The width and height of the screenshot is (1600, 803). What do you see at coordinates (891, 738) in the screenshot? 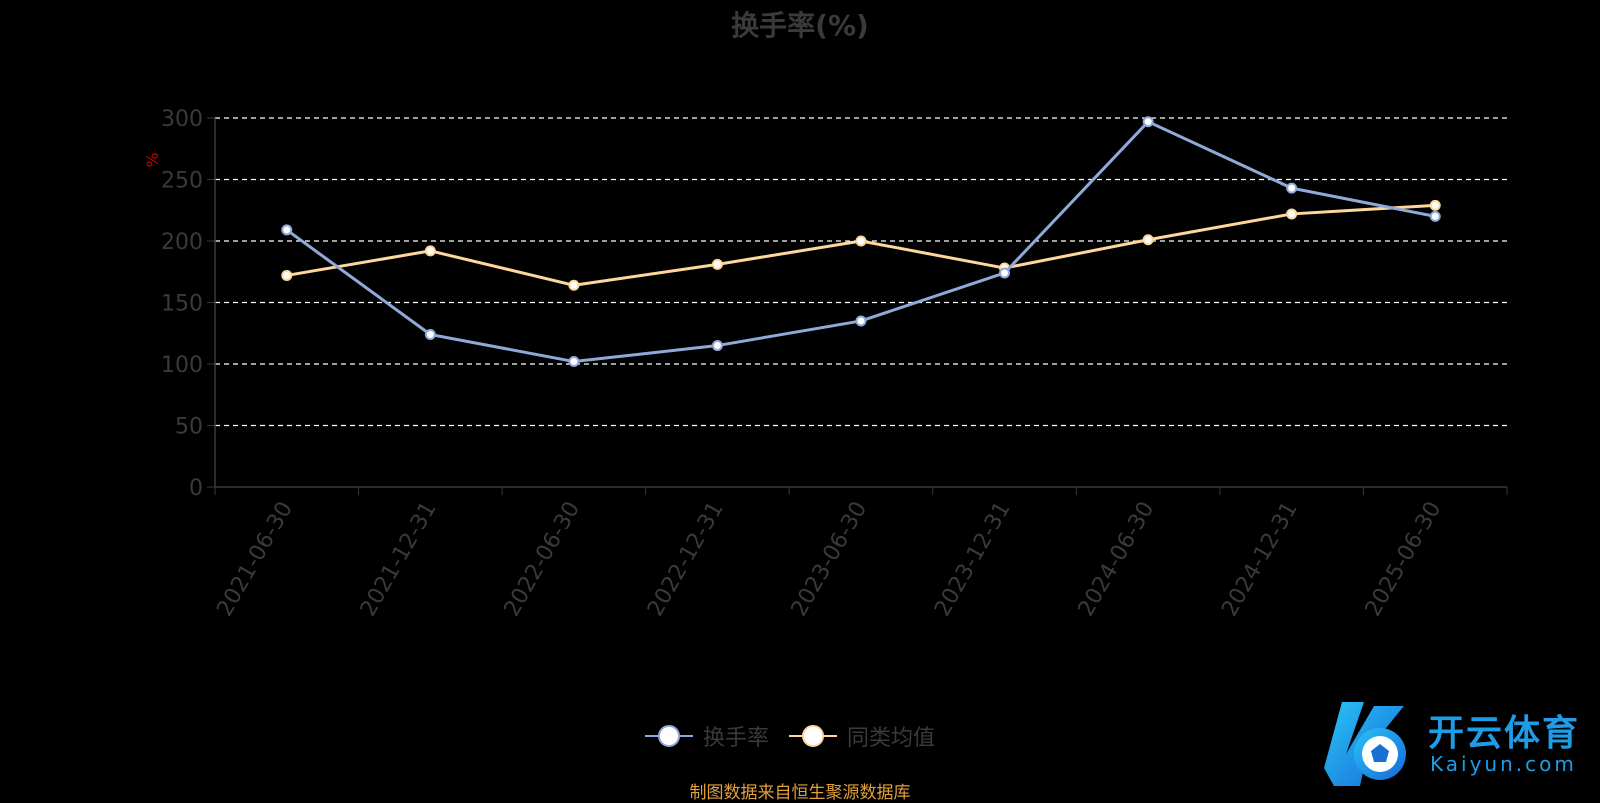
I see `legend-label-peer-average: 同类均值` at bounding box center [891, 738].